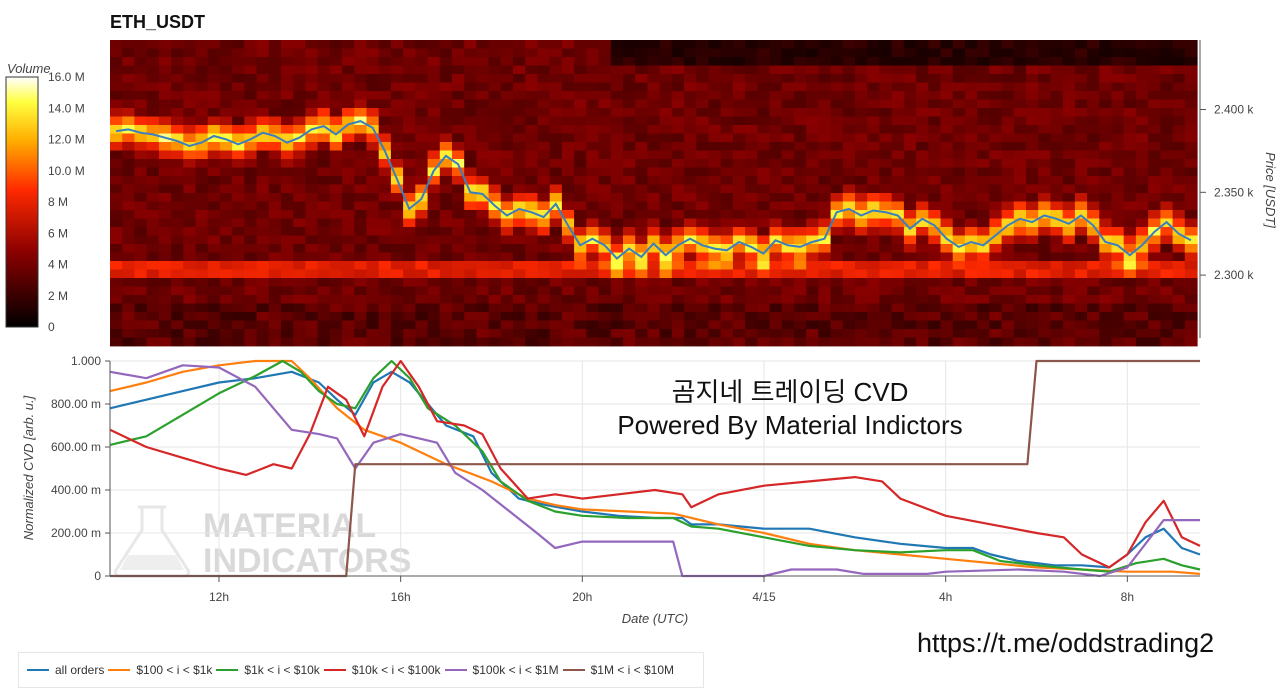  I want to click on legend-item-all-orders: all orders, so click(65, 670).